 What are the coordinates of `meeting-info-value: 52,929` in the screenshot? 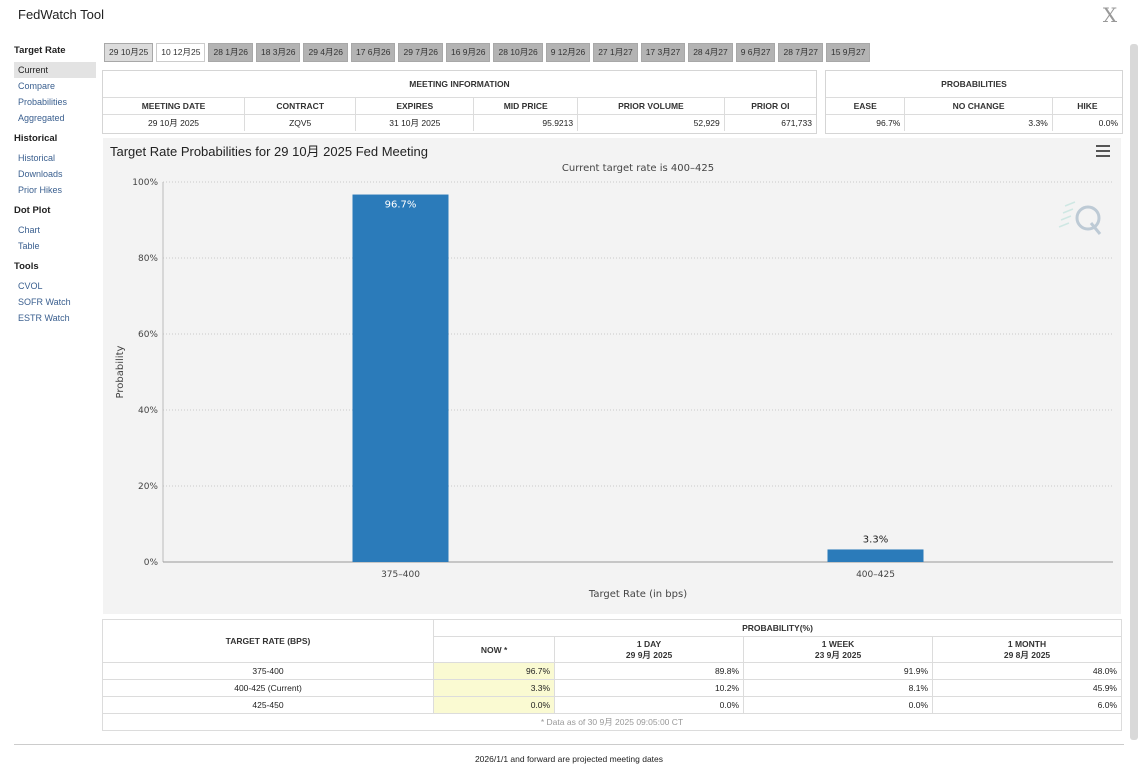 It's located at (651, 123).